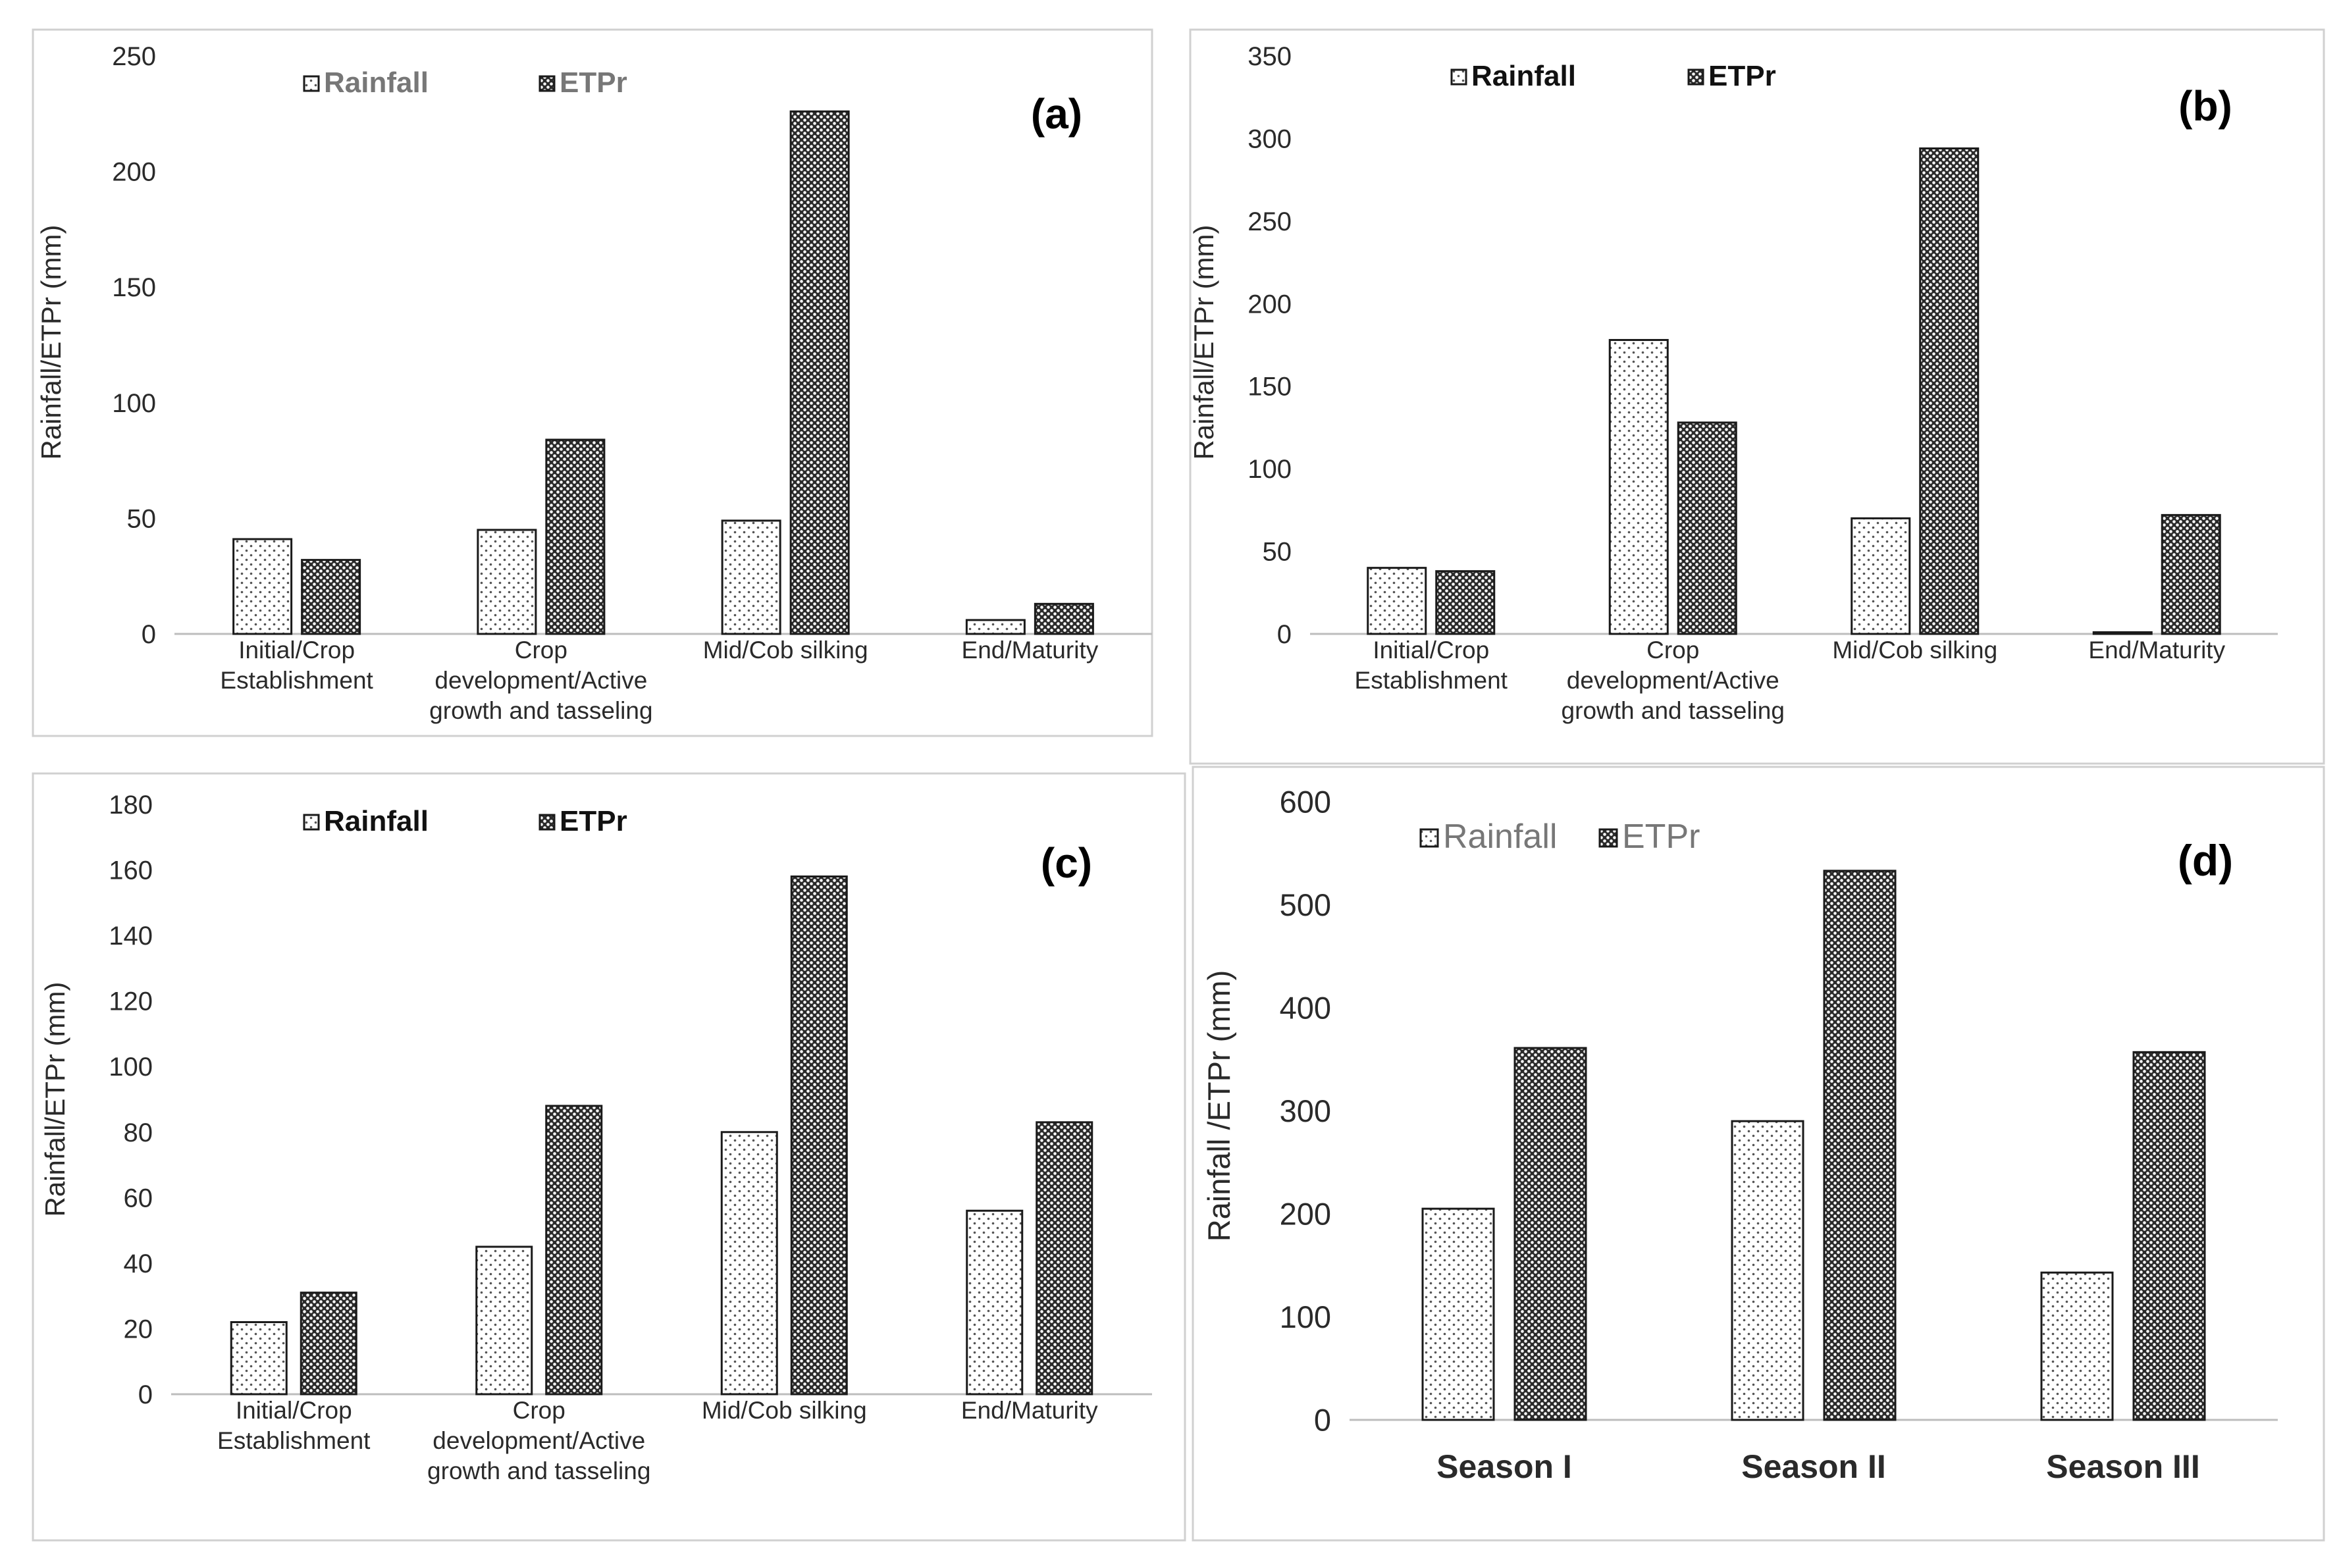 The image size is (2339, 1568). Describe the element at coordinates (138, 1132) in the screenshot. I see `y-tick-label: 80` at that location.